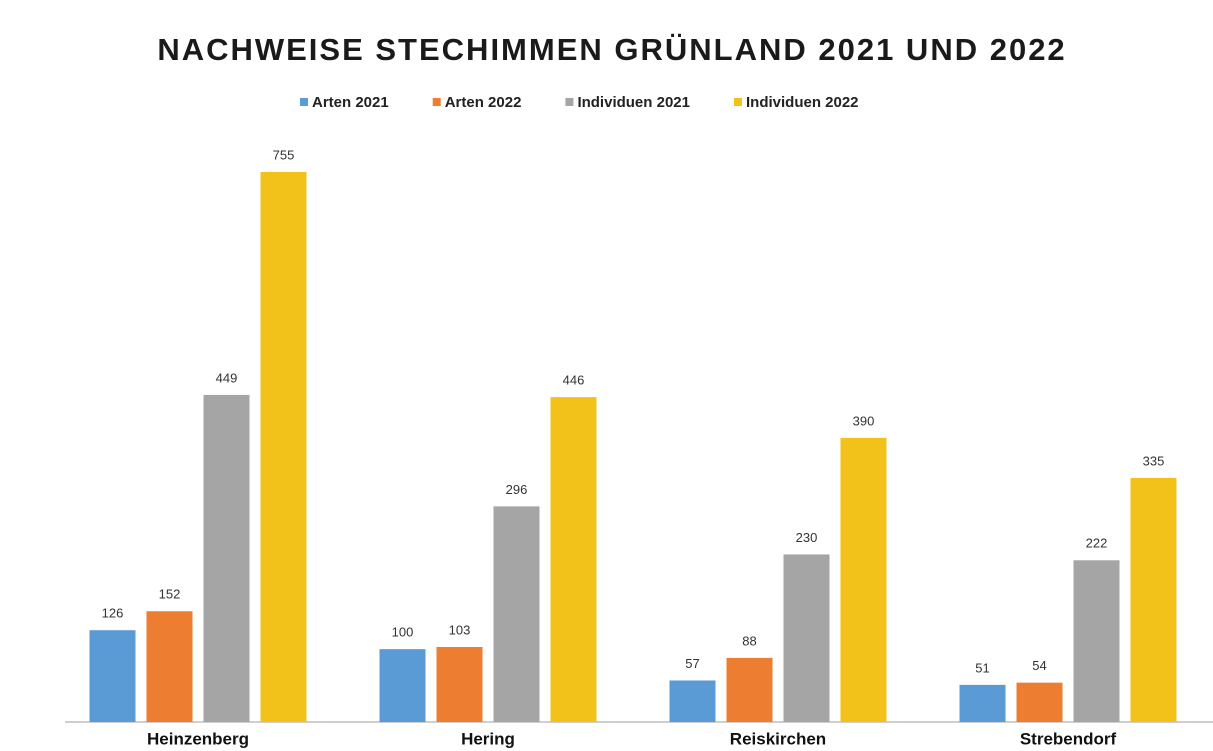 This screenshot has width=1213, height=751. I want to click on data-label: 51, so click(982, 667).